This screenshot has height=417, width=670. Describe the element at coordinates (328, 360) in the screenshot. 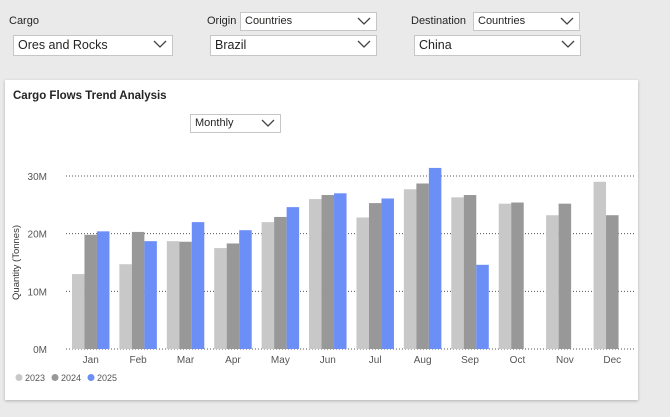

I see `x-tick-label: Jun` at that location.